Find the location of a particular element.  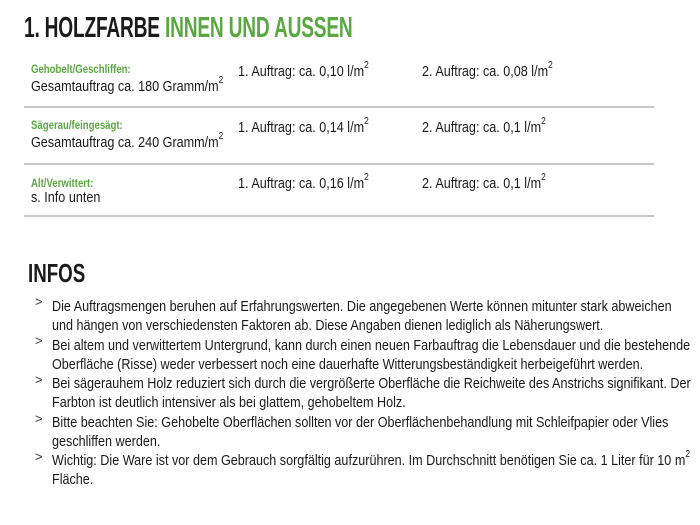

row-total-text: Gesamtauftrag ca. 180 Gramm/m is located at coordinates (125, 86).